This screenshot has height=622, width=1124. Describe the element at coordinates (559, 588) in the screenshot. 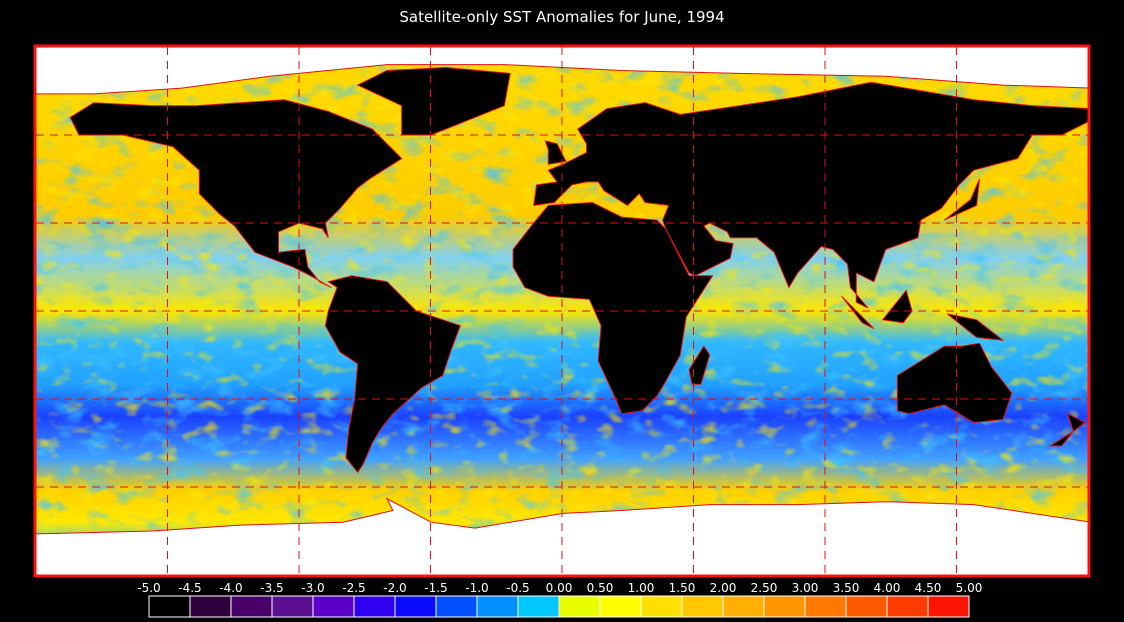

I see `colorbar-label: 0.00` at that location.